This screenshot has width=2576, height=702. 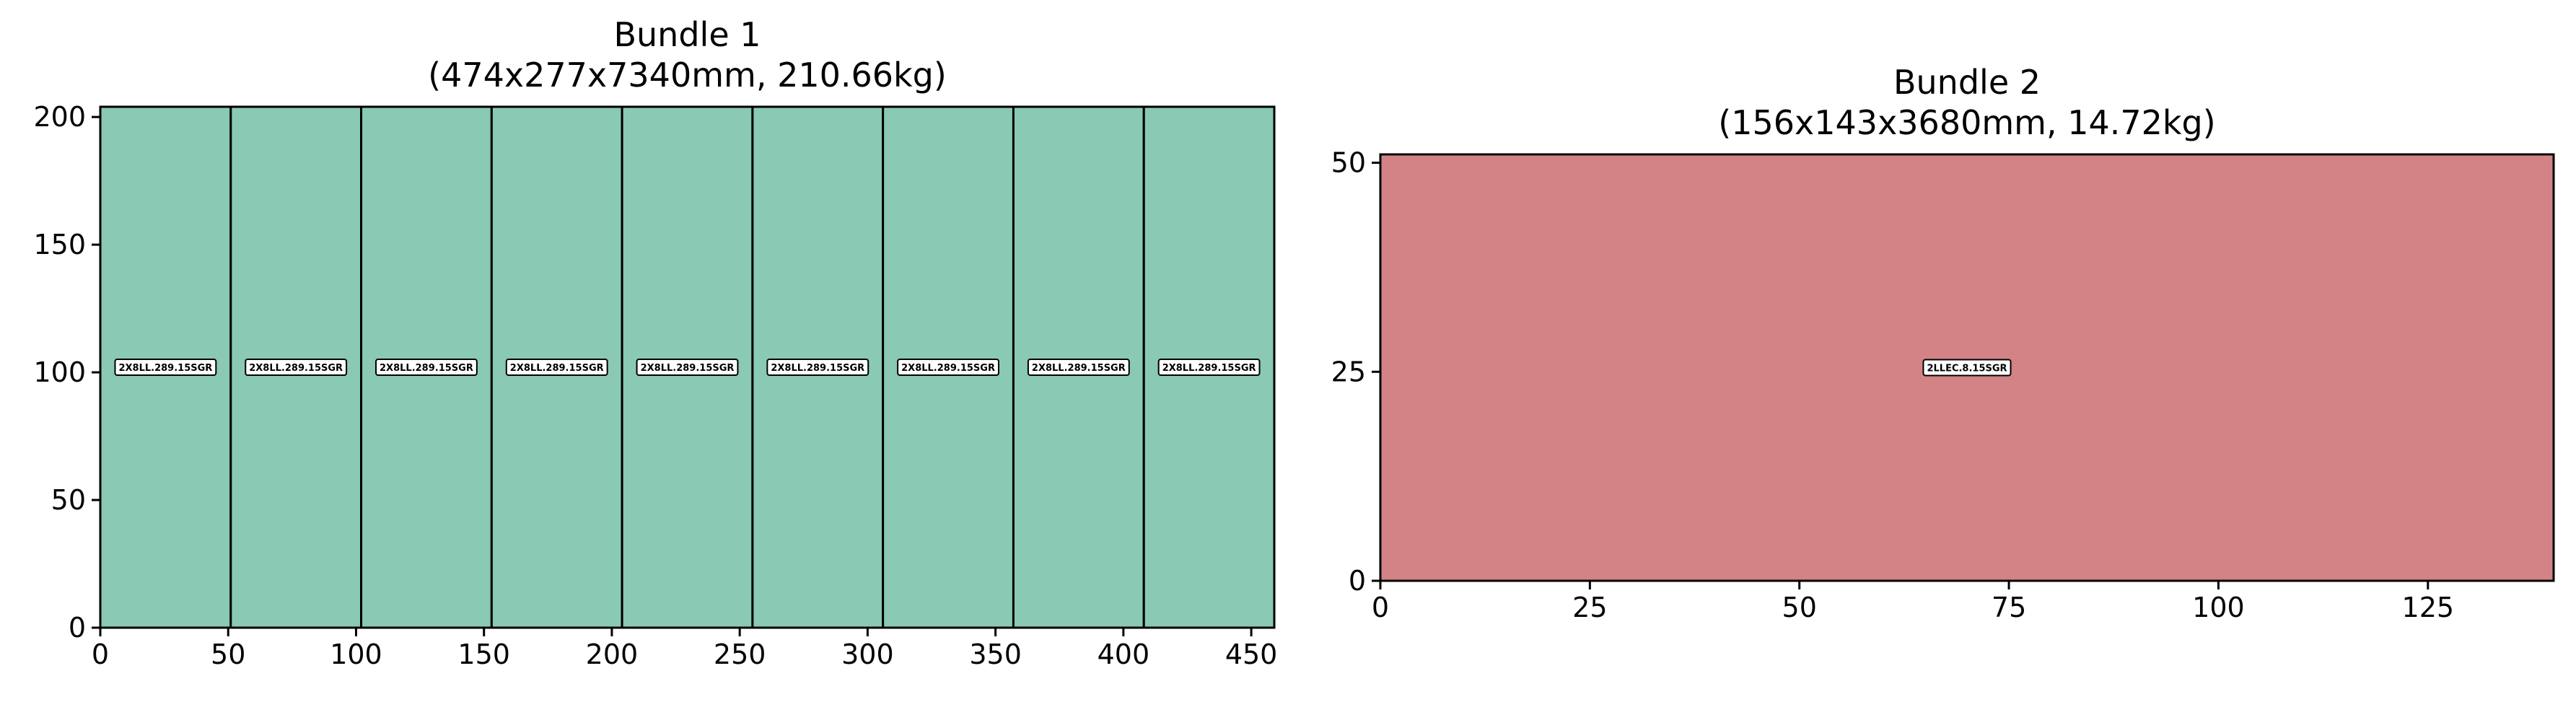 What do you see at coordinates (1348, 371) in the screenshot?
I see `y-tick-label: 25` at bounding box center [1348, 371].